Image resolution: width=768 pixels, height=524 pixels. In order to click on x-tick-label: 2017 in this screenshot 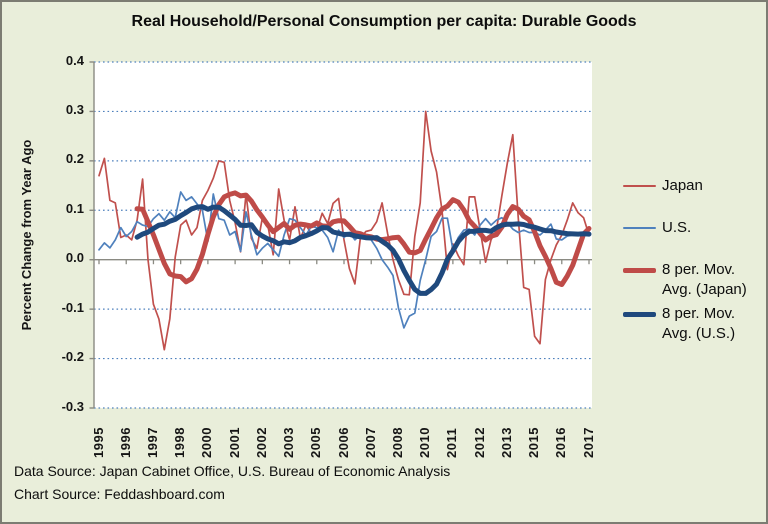, I will do `click(588, 442)`.